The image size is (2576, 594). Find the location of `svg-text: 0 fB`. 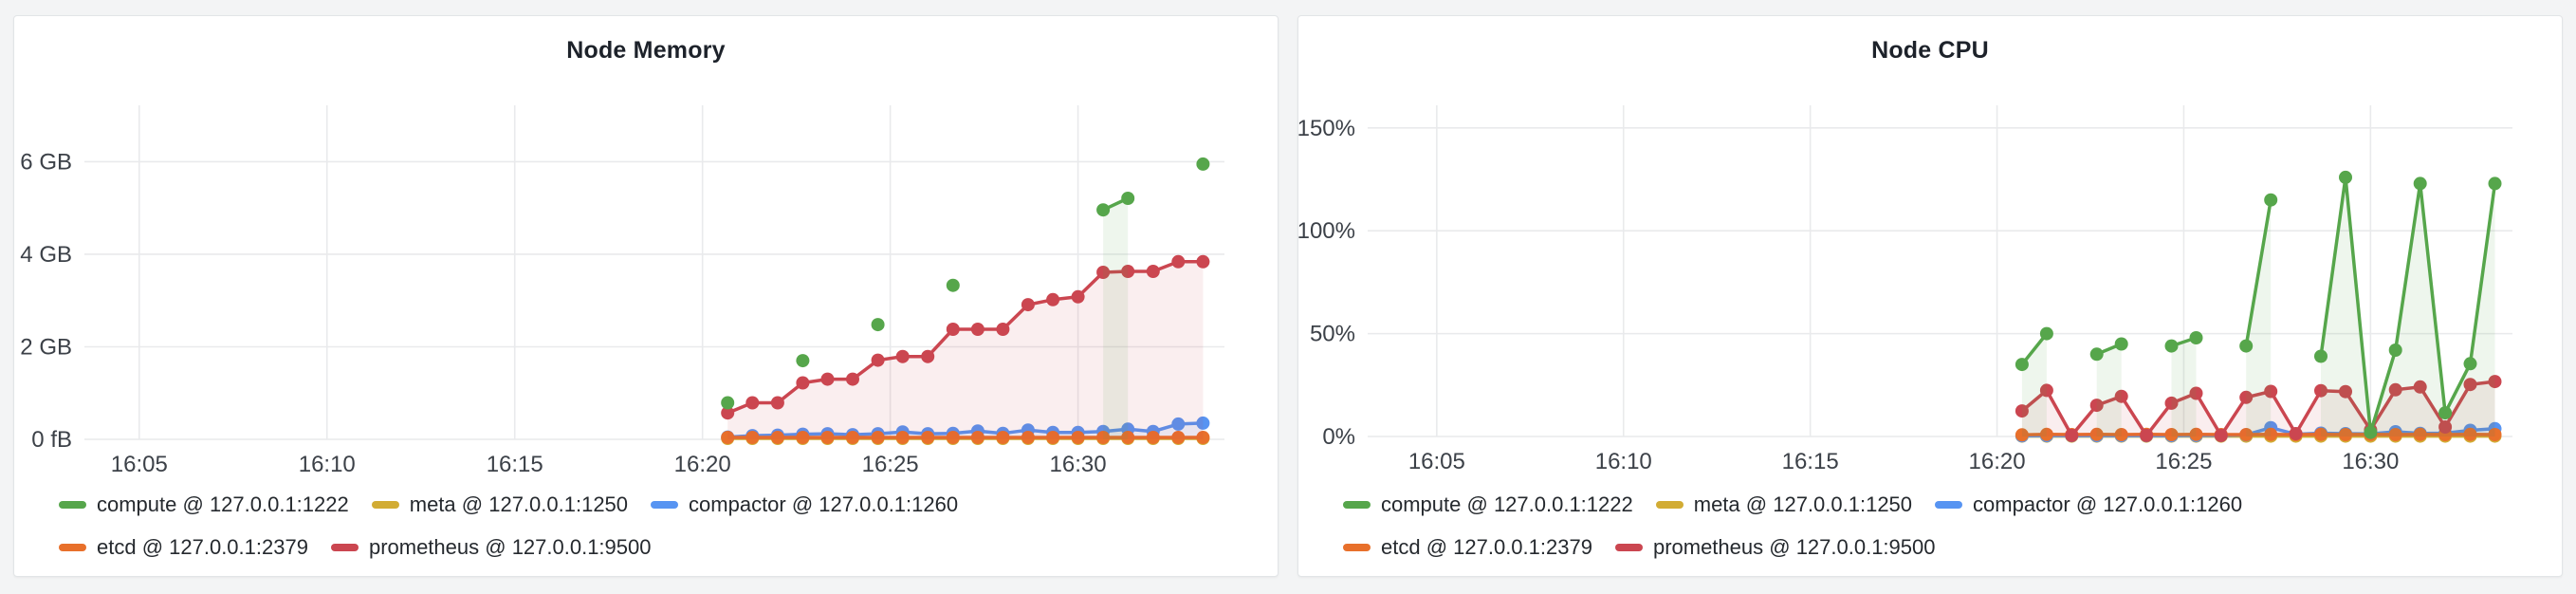

svg-text: 0 fB is located at coordinates (51, 440).